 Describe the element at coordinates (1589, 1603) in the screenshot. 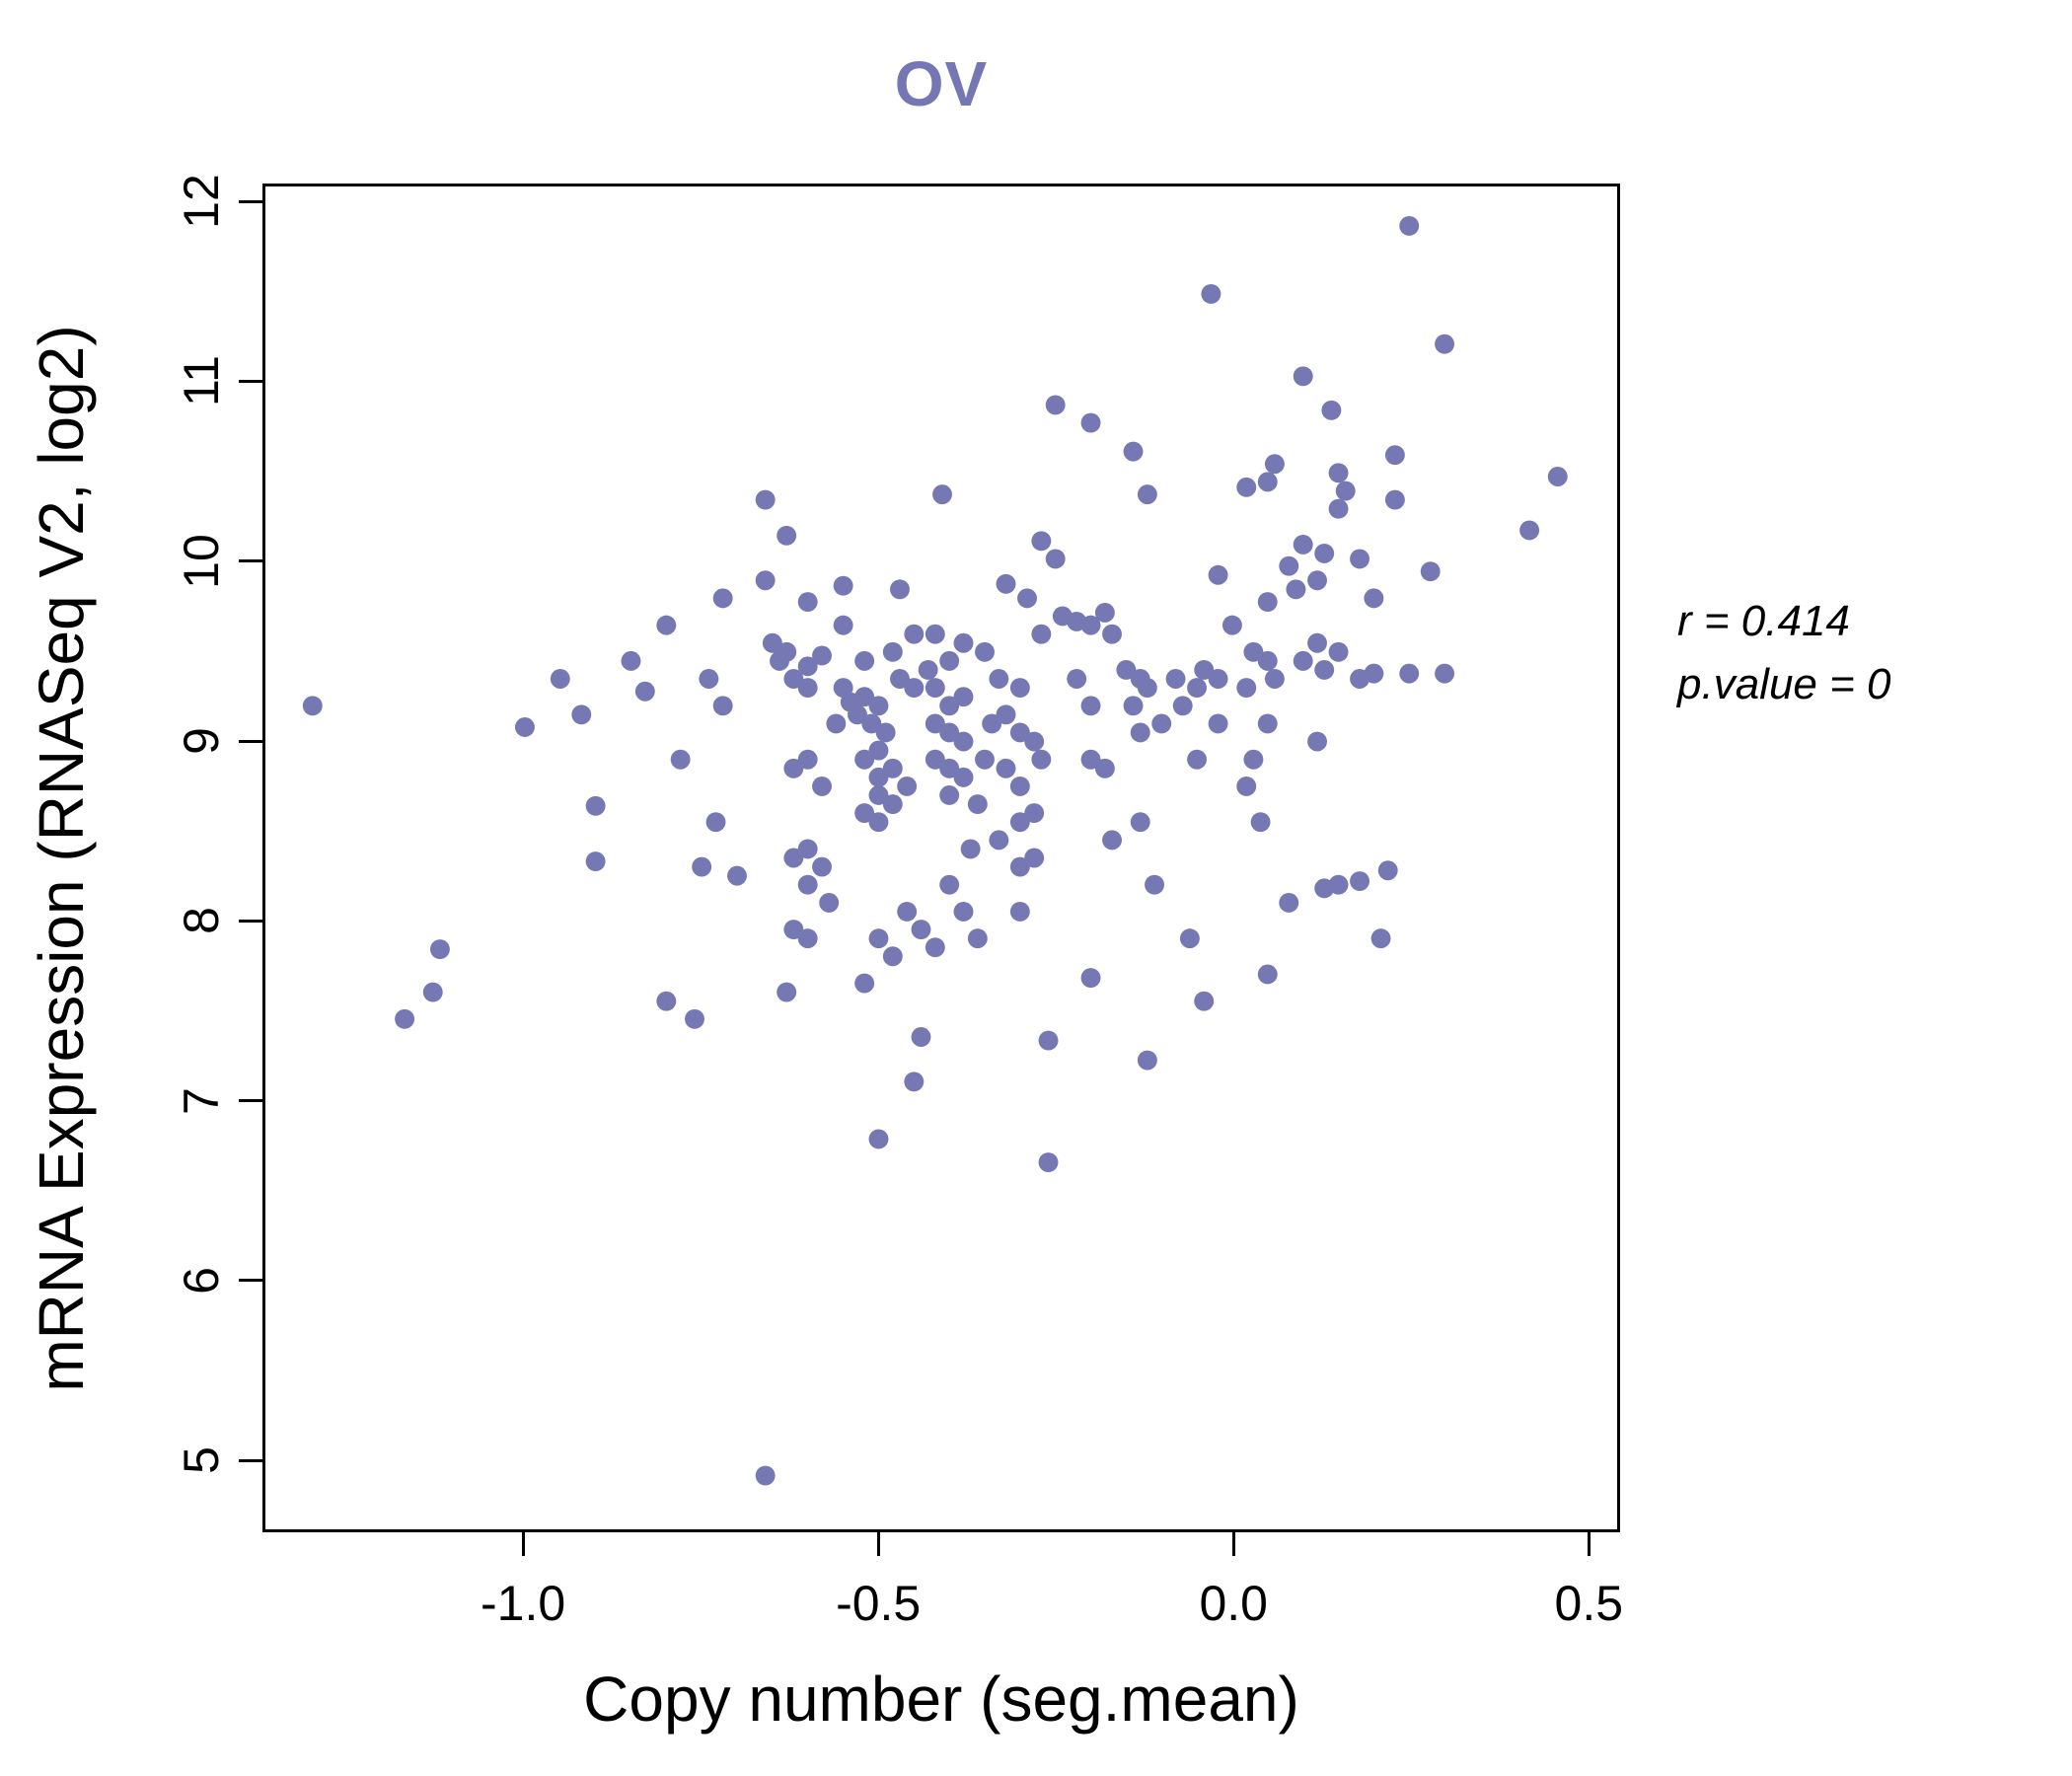

I see `x-axis-tick-label: 0.5` at that location.